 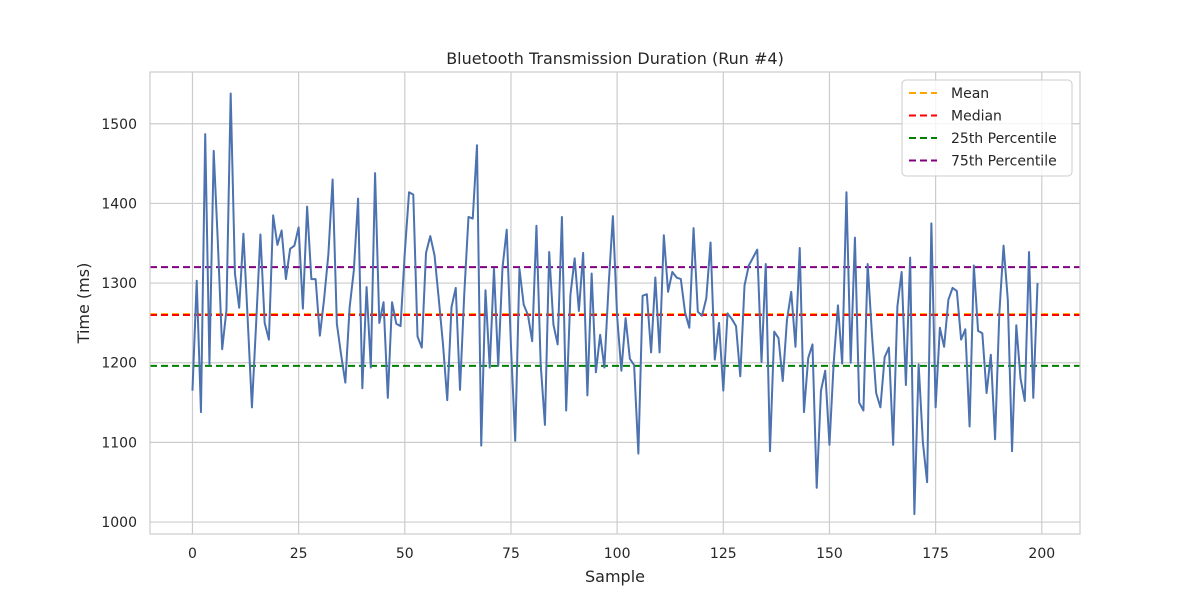 What do you see at coordinates (617, 554) in the screenshot?
I see `x-tick-label: 100` at bounding box center [617, 554].